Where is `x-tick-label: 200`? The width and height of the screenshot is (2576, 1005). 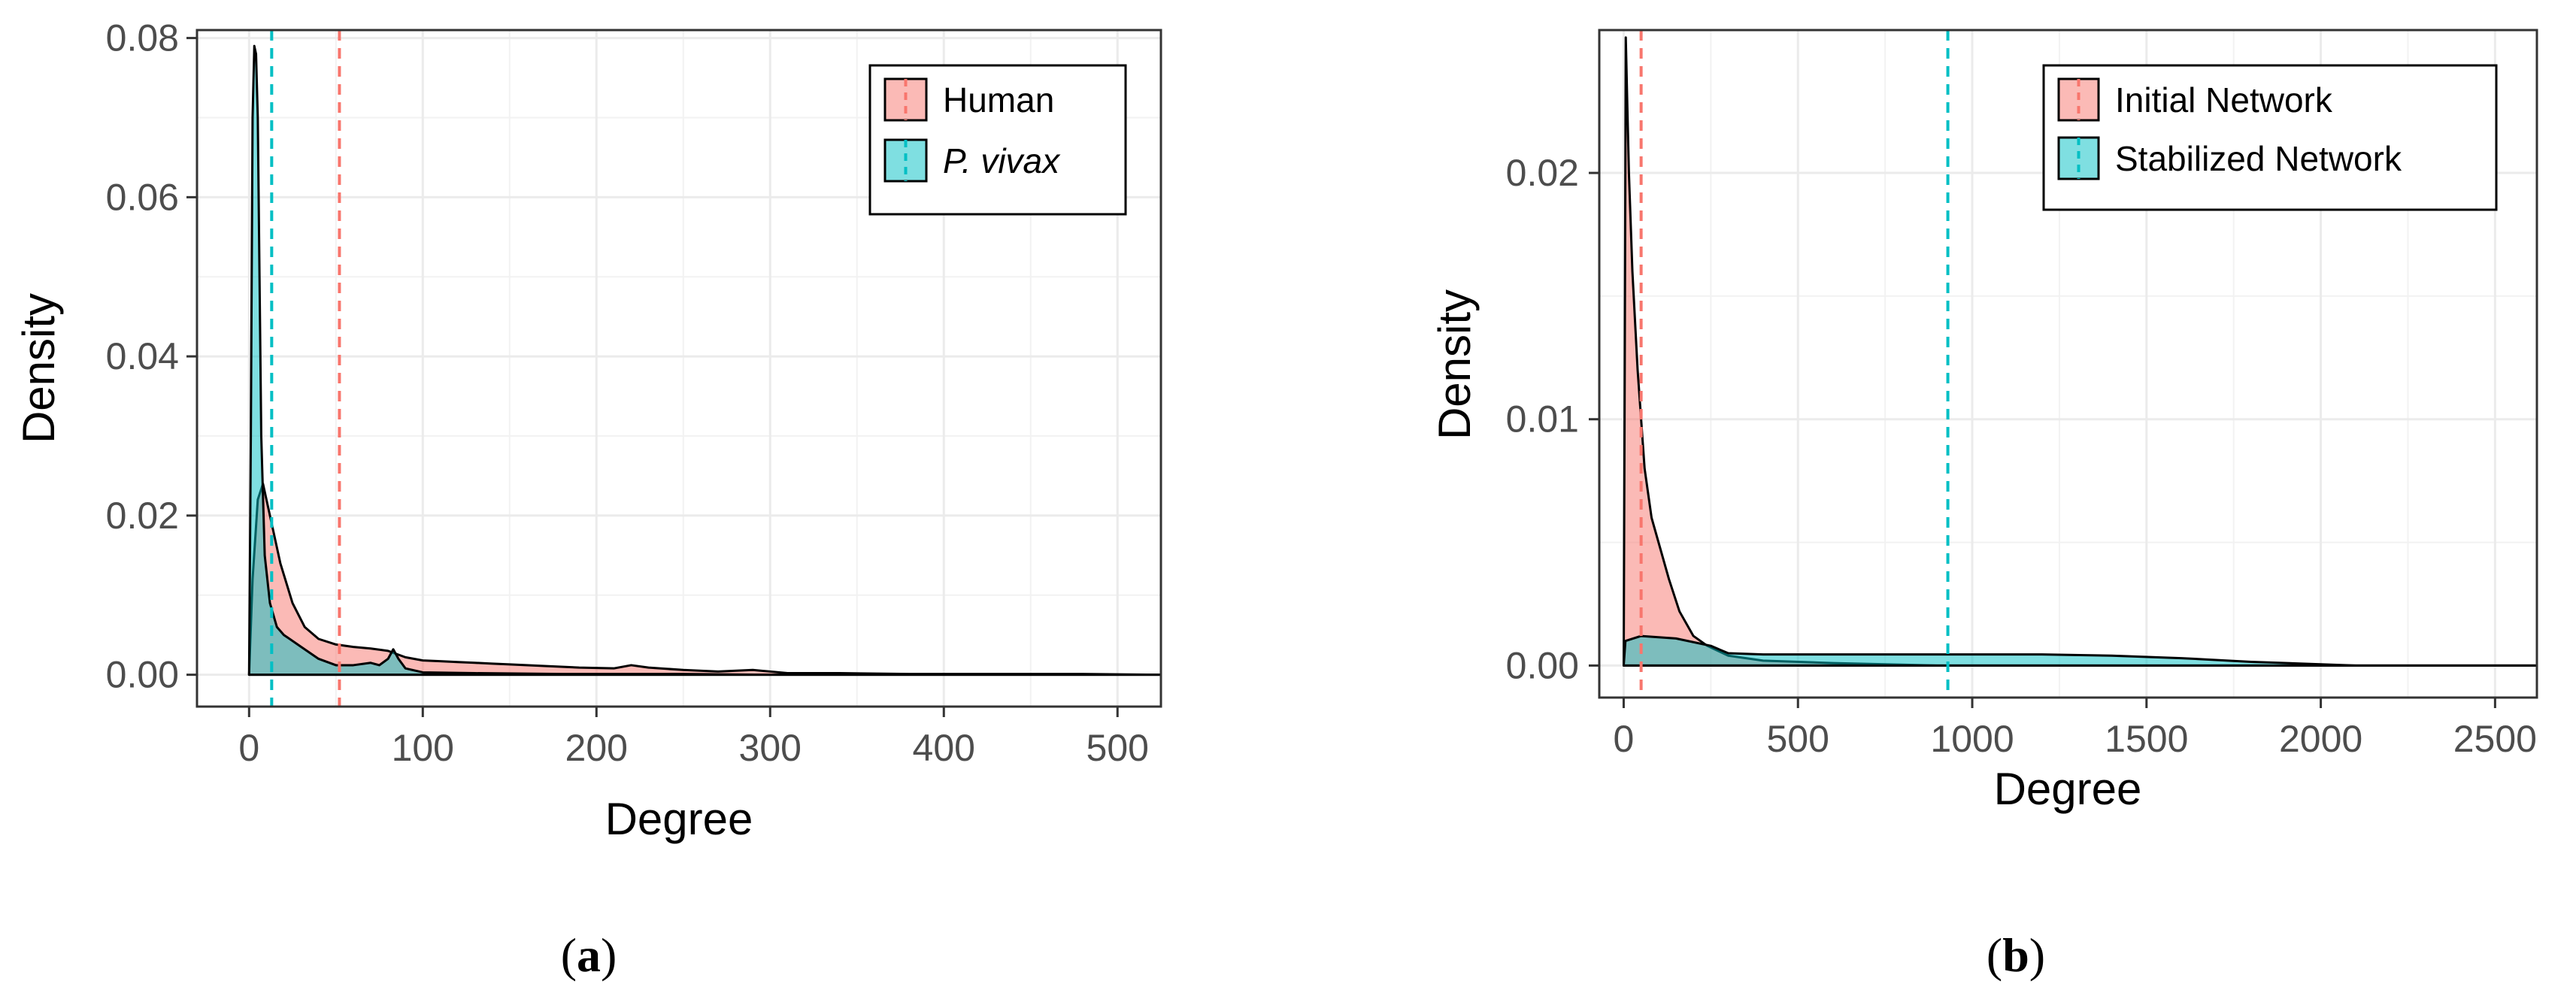
x-tick-label: 200 is located at coordinates (596, 748).